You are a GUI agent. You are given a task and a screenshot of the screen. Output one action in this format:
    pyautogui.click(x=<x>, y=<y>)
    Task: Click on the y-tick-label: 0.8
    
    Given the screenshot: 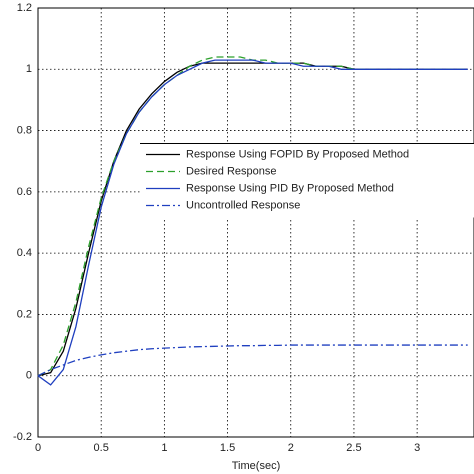 What is the action you would take?
    pyautogui.click(x=24, y=130)
    